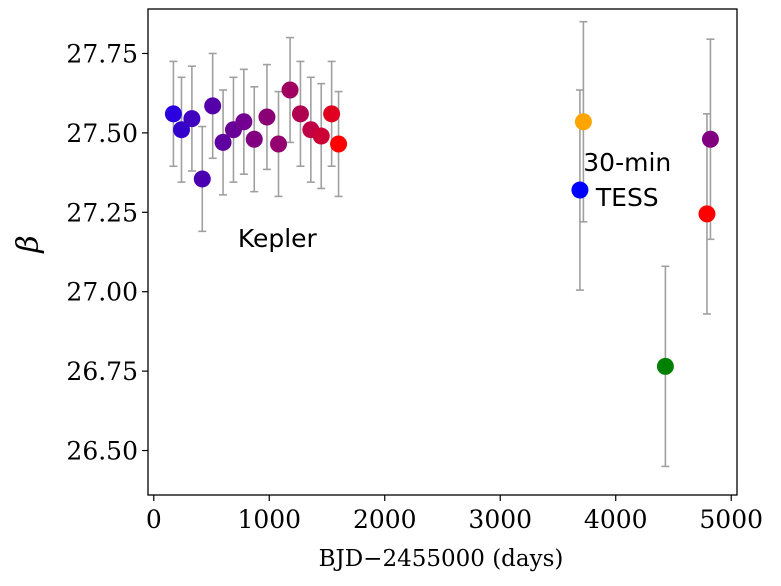  I want to click on y-axis-label: β, so click(28, 244).